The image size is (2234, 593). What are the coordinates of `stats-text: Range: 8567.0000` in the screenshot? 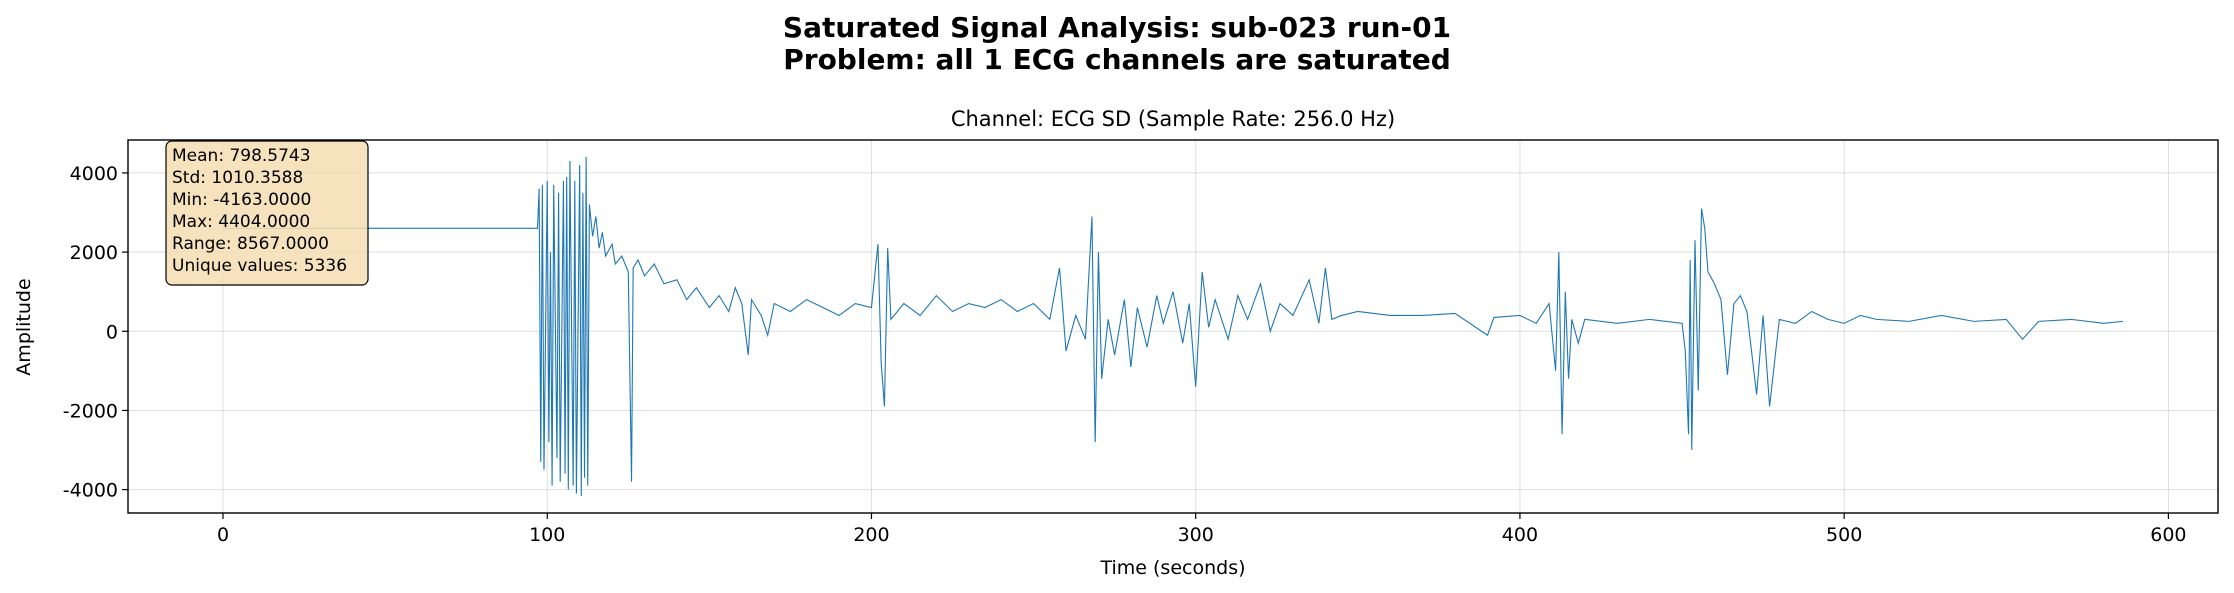 It's located at (250, 244).